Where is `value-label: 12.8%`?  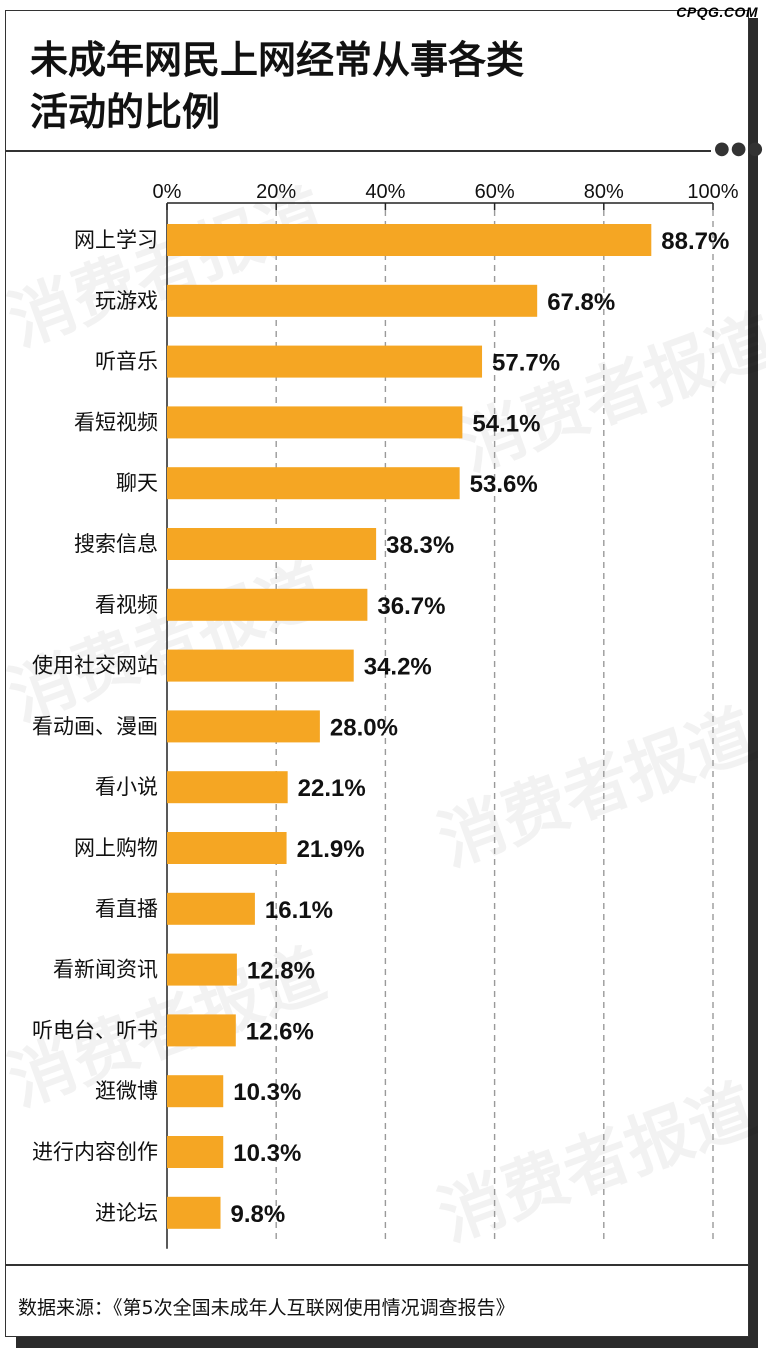
value-label: 12.8% is located at coordinates (281, 971).